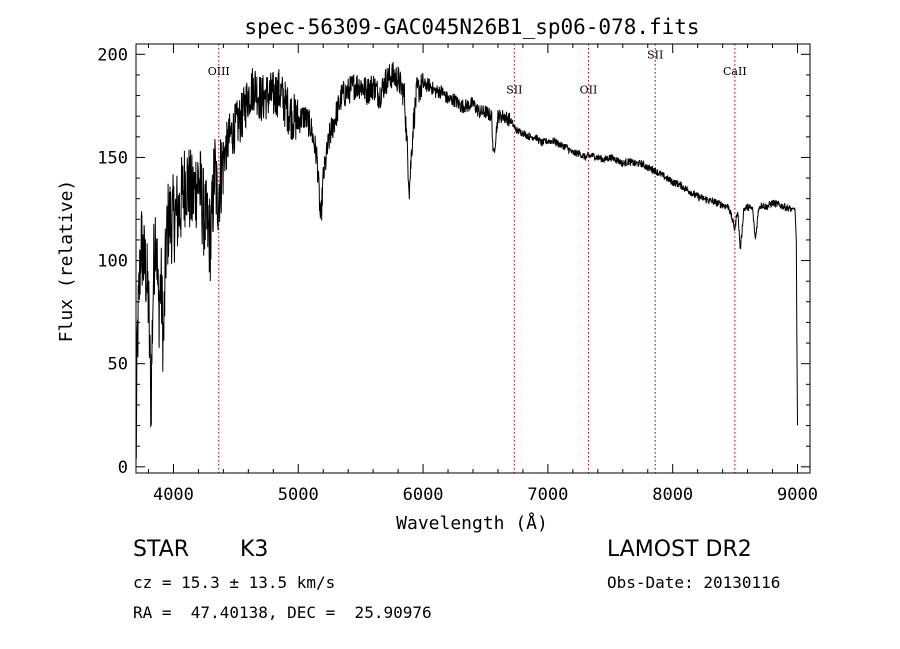 The width and height of the screenshot is (900, 649). What do you see at coordinates (234, 582) in the screenshot?
I see `redshift-line: cz = 15.3 ± 13.5 km/s` at bounding box center [234, 582].